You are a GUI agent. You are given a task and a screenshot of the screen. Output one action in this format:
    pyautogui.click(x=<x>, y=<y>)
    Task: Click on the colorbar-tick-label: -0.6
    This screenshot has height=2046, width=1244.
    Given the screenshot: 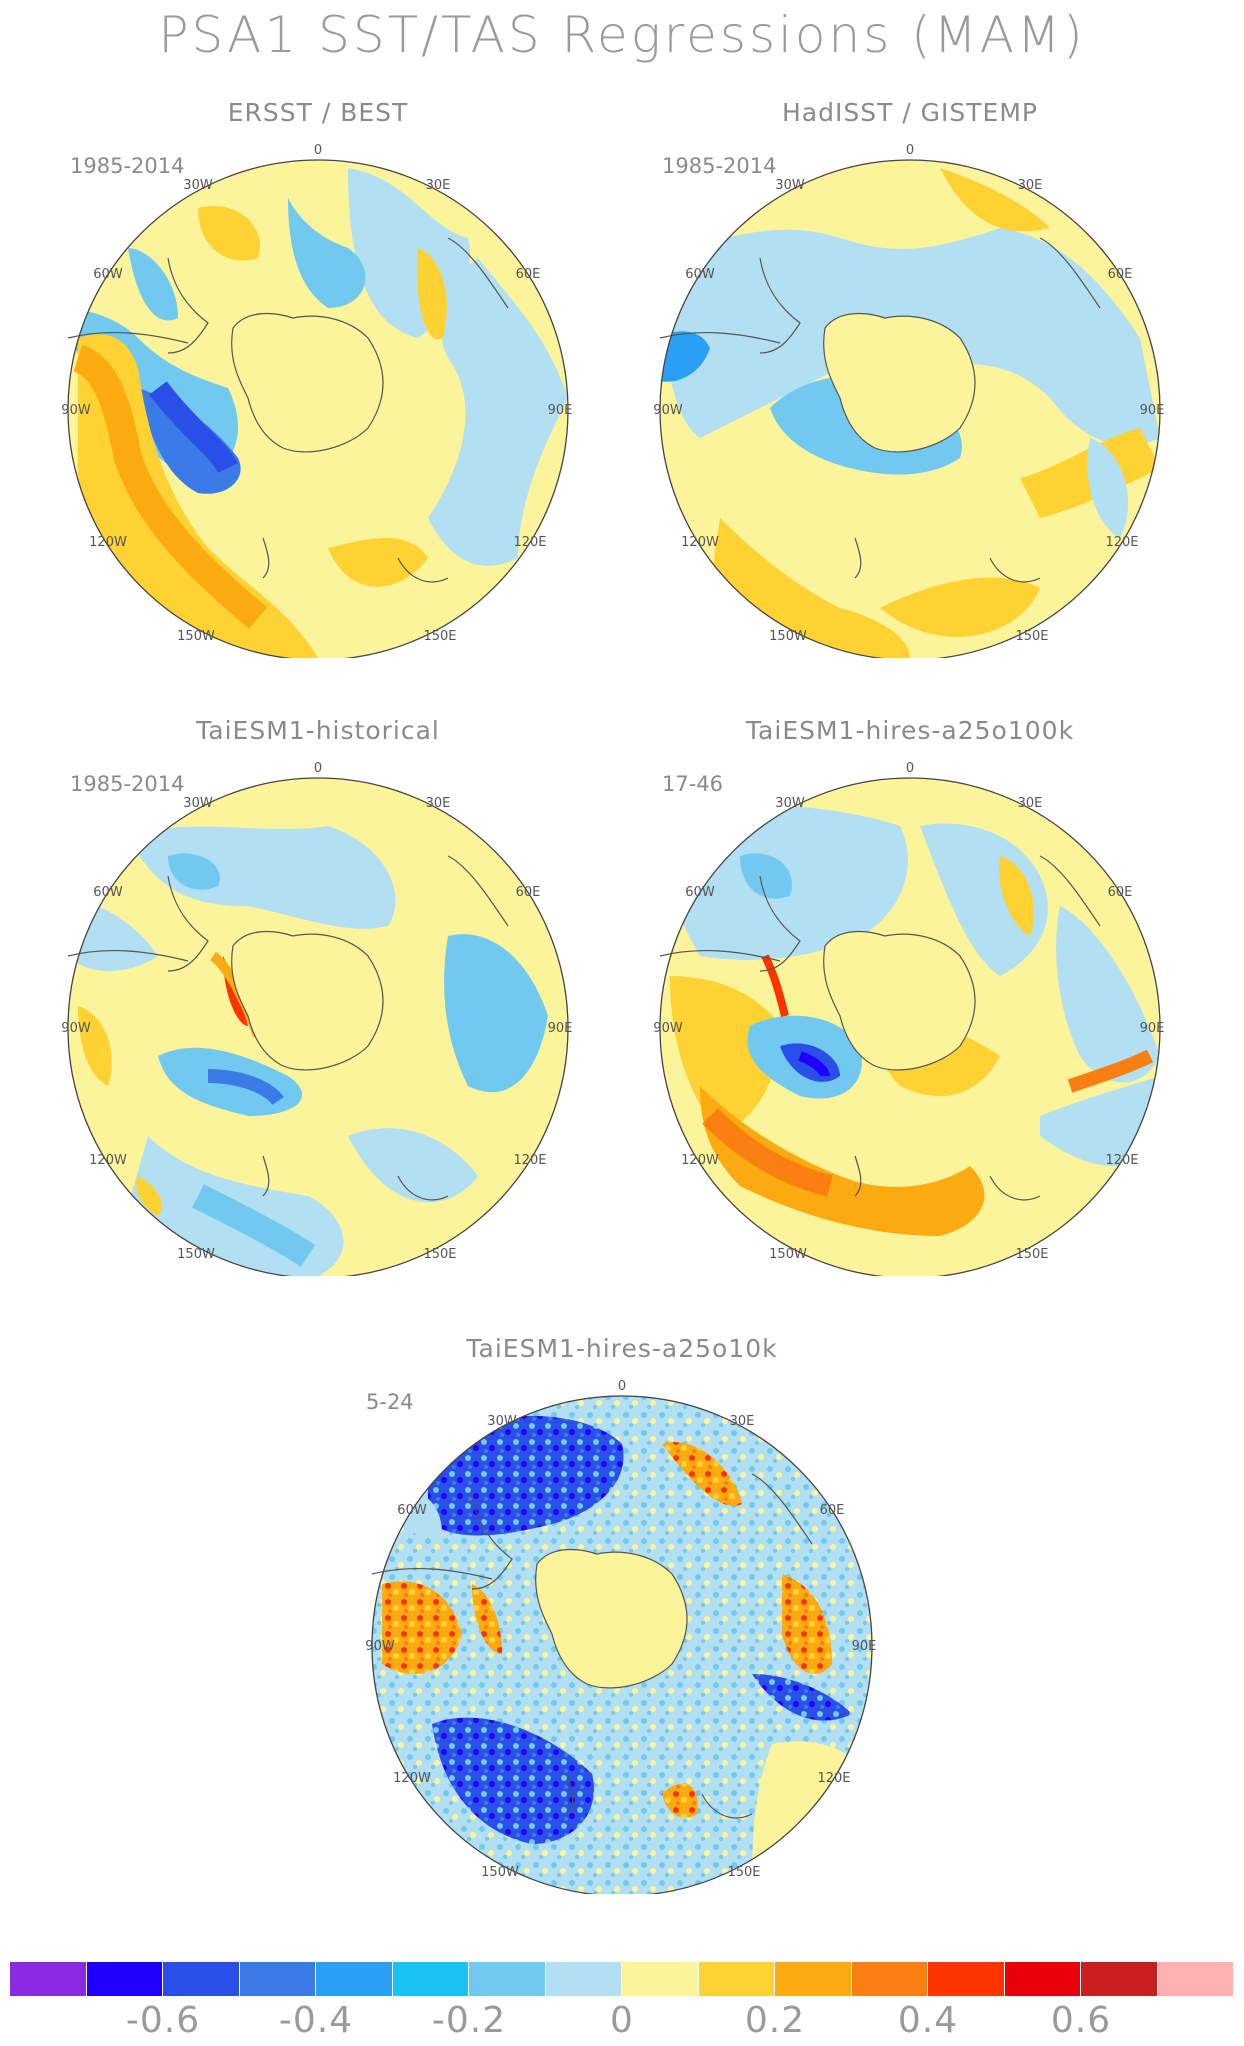 What is the action you would take?
    pyautogui.click(x=163, y=2020)
    